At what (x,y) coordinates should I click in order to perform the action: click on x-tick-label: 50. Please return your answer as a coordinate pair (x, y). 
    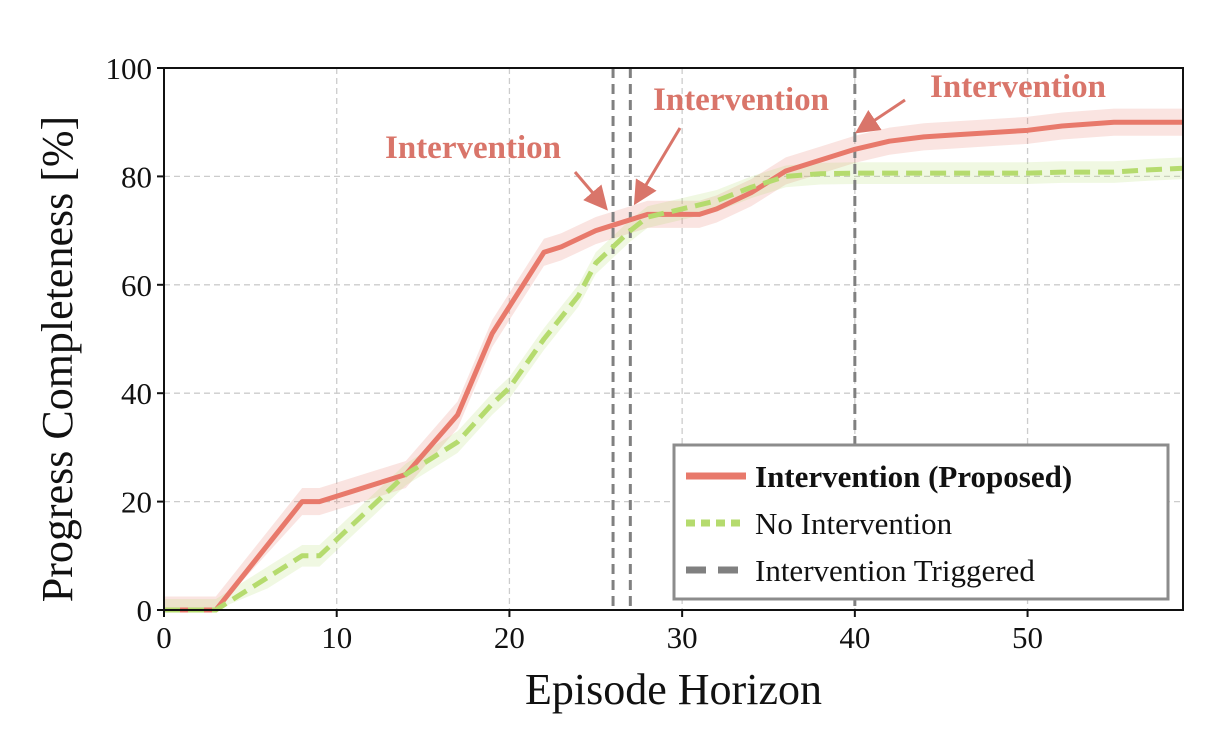
    Looking at the image, I should click on (1027, 637).